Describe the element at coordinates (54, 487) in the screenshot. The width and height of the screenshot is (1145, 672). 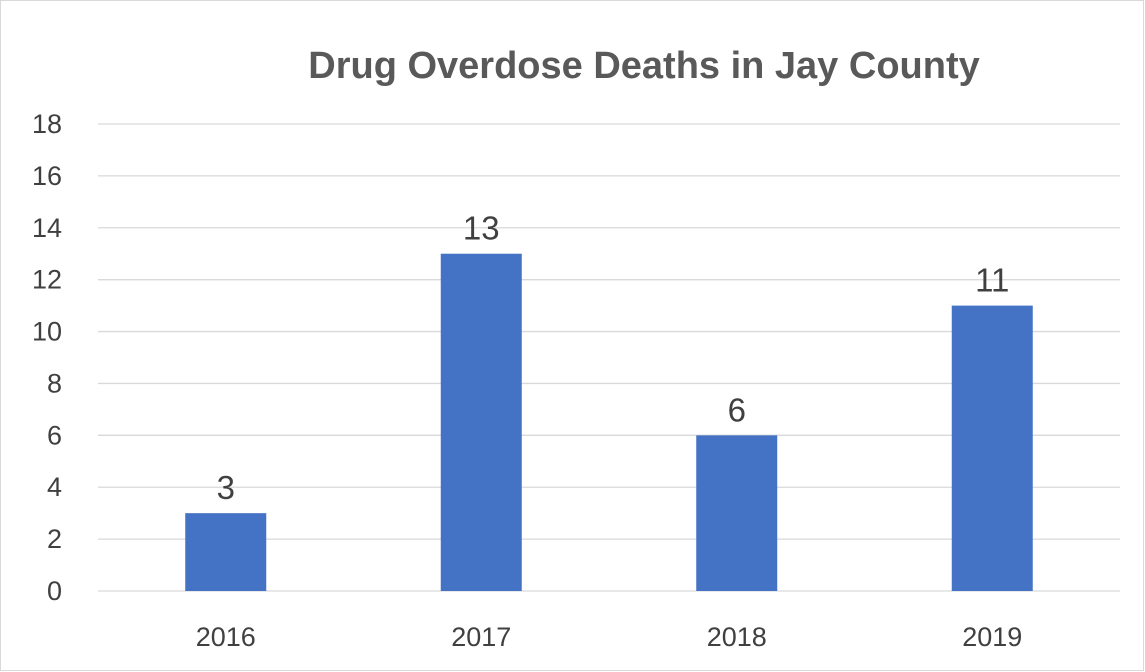
I see `y-tick-label: 4` at that location.